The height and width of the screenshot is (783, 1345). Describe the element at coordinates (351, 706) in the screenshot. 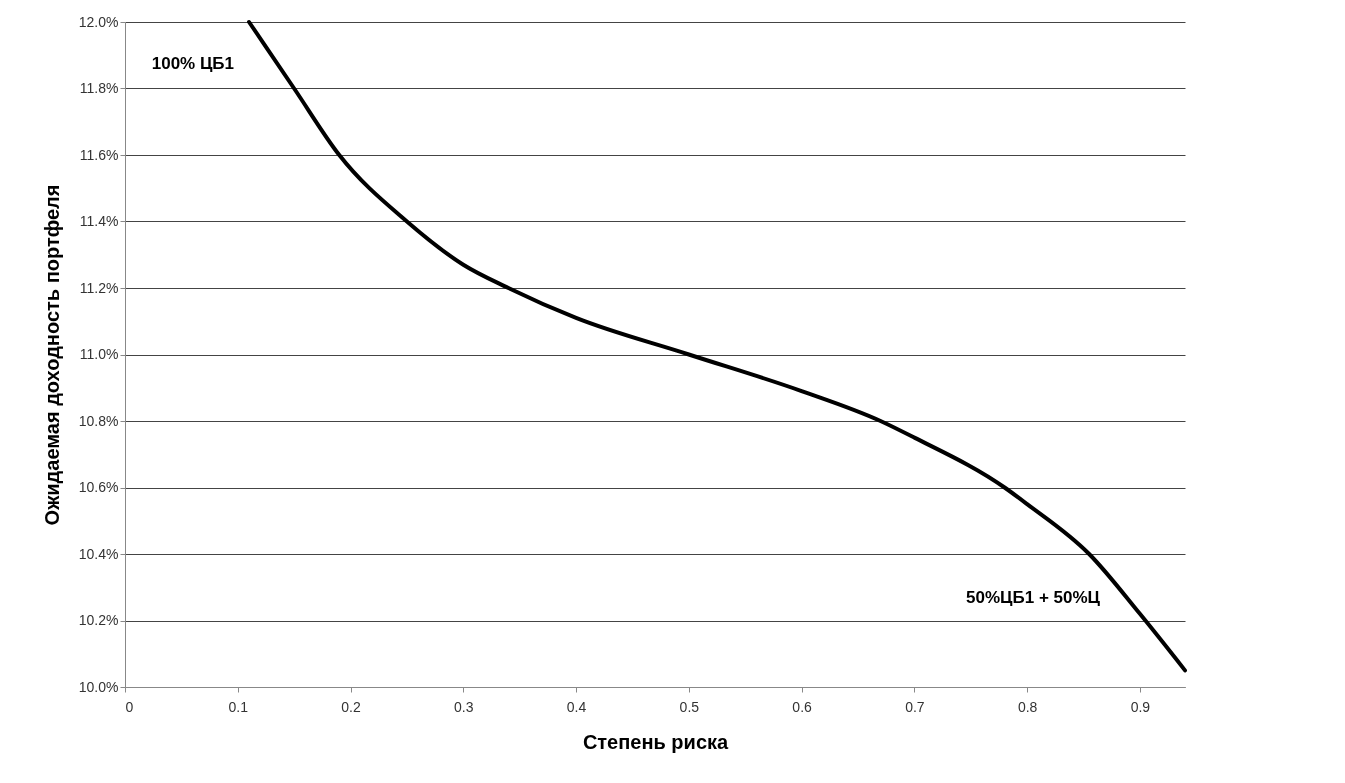

I see `x-tick-label: 0.2` at that location.